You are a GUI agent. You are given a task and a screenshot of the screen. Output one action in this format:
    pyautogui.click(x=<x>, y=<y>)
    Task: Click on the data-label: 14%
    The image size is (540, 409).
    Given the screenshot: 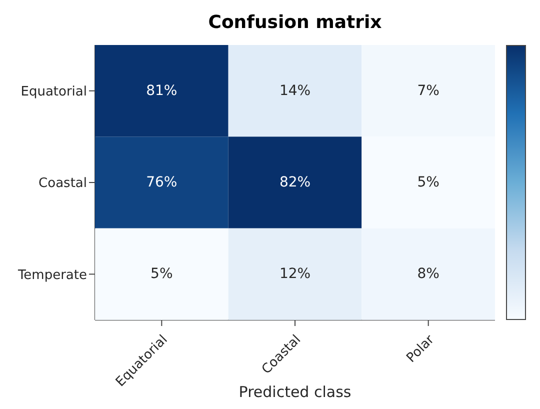 What is the action you would take?
    pyautogui.click(x=295, y=90)
    